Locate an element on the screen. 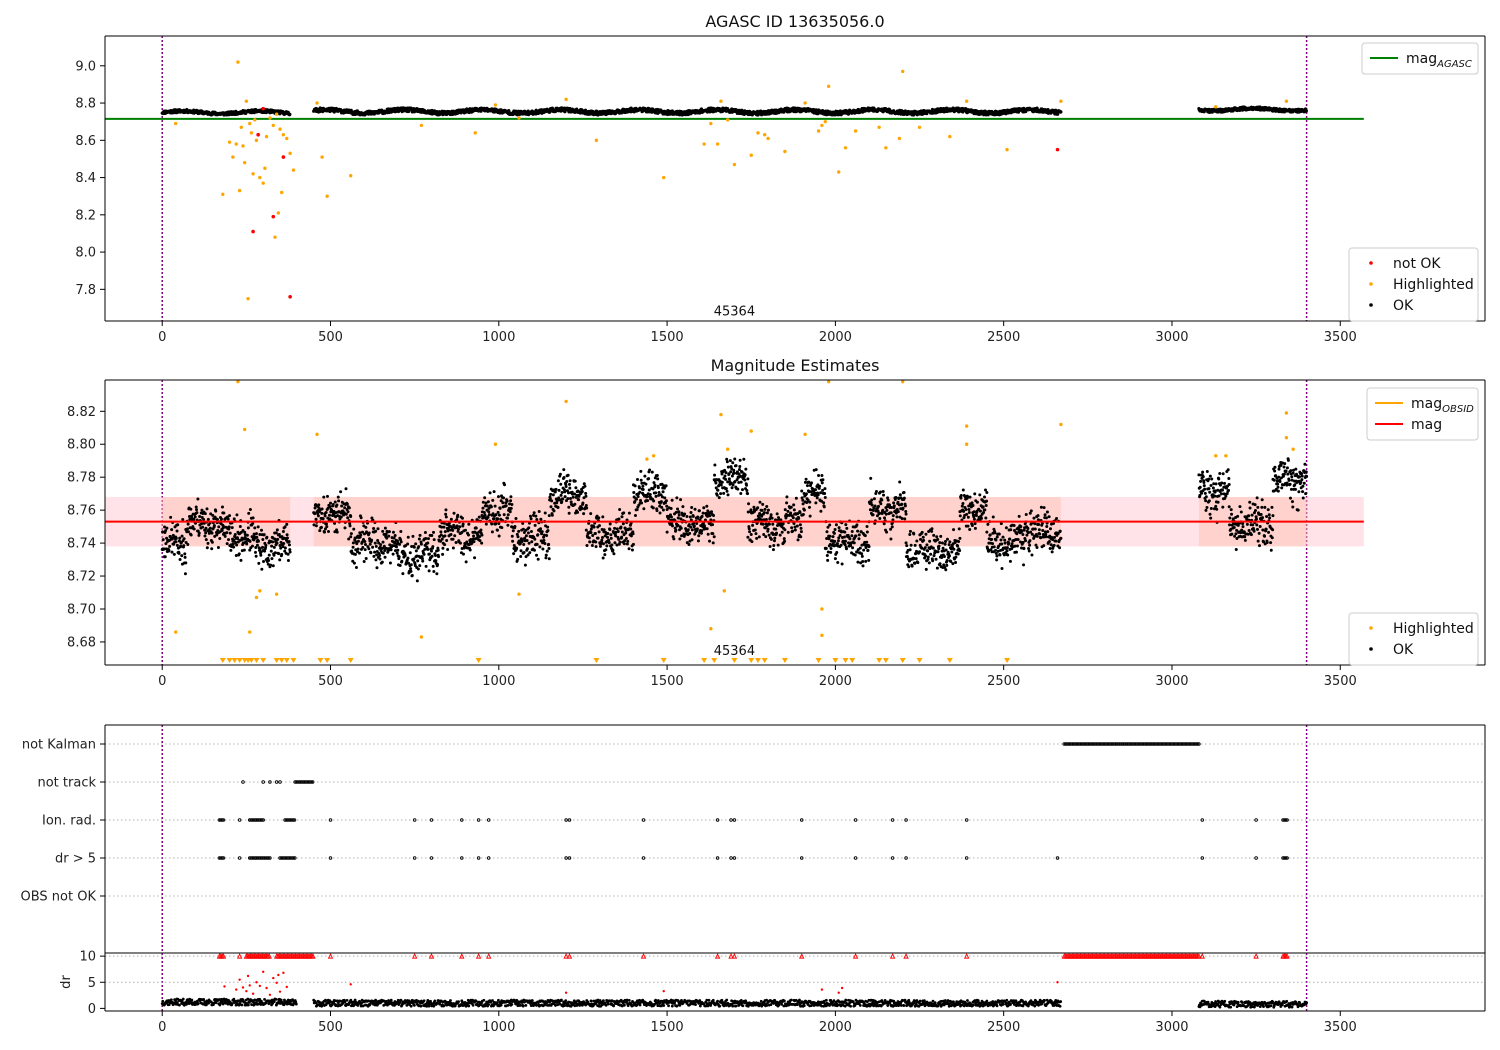 The image size is (1500, 1050). legend-label: Highlighted is located at coordinates (1433, 285).